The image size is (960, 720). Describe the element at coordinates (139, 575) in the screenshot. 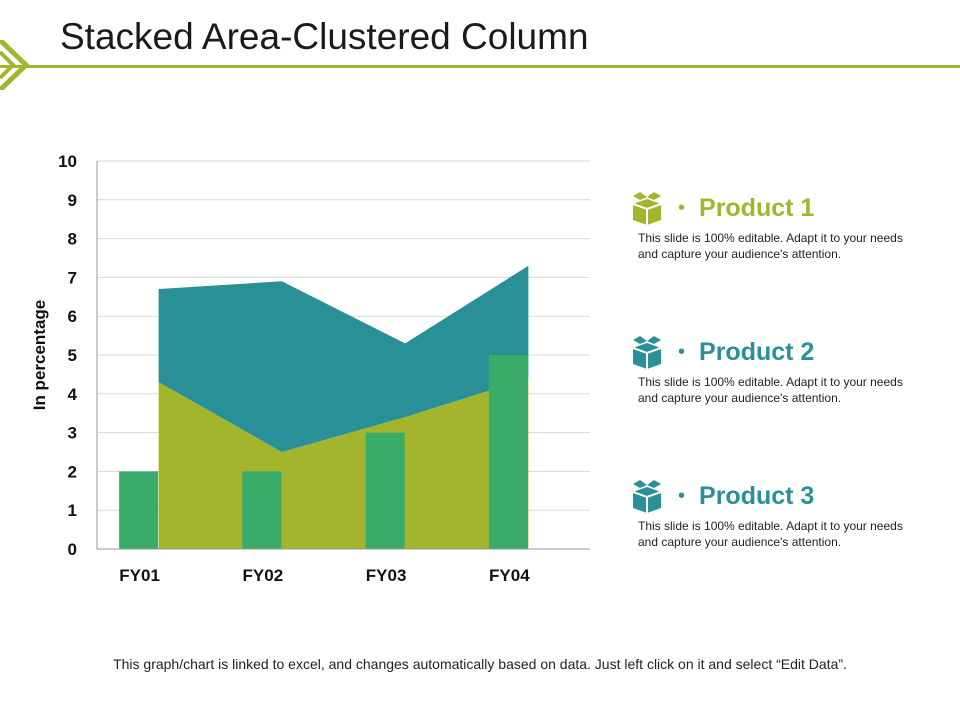

I see `x-tick-label: FY01` at that location.